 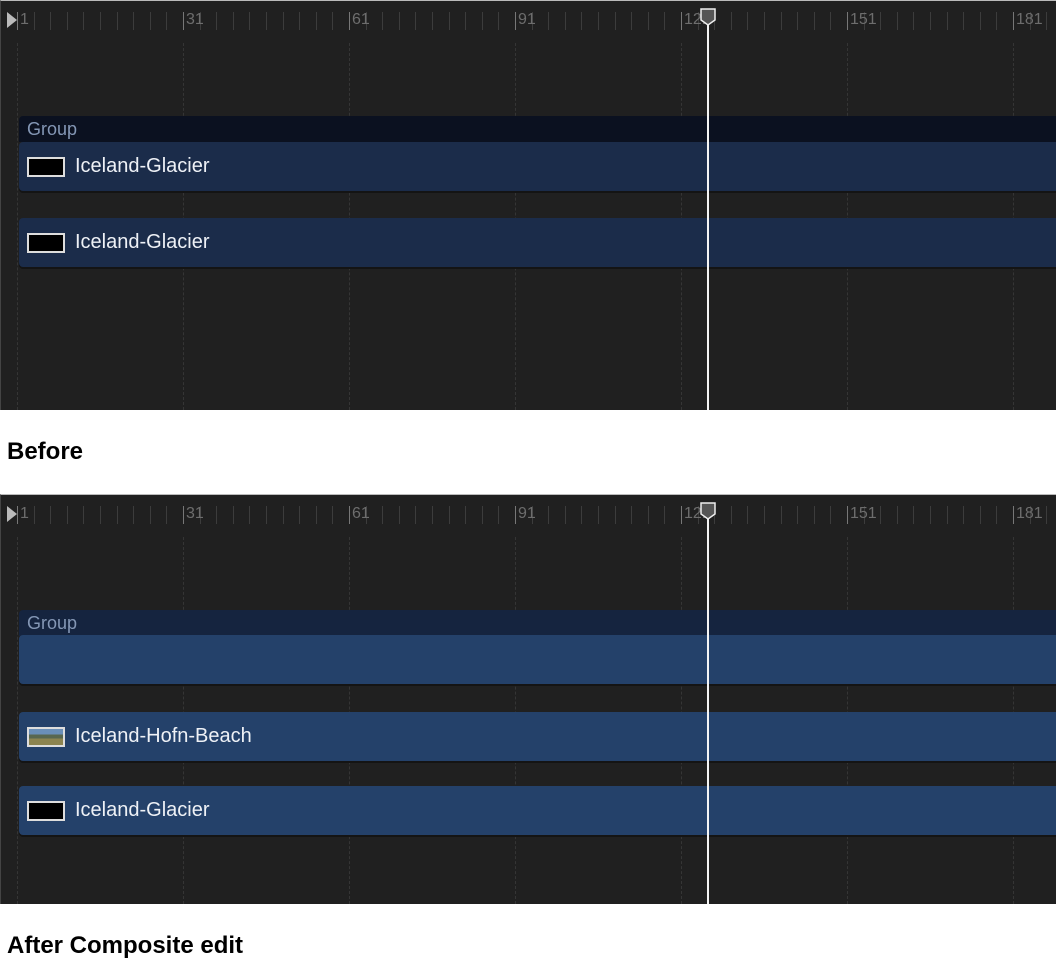 I want to click on ruler-label: 91, so click(x=527, y=19).